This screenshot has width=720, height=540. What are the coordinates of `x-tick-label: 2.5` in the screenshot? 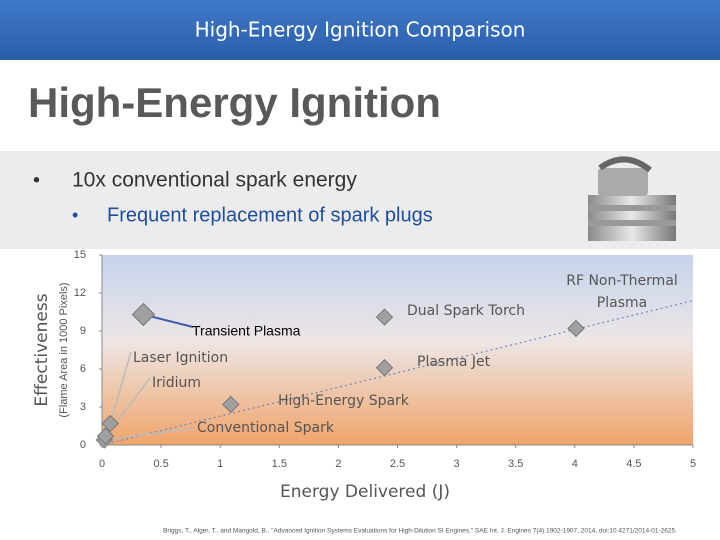 It's located at (397, 464).